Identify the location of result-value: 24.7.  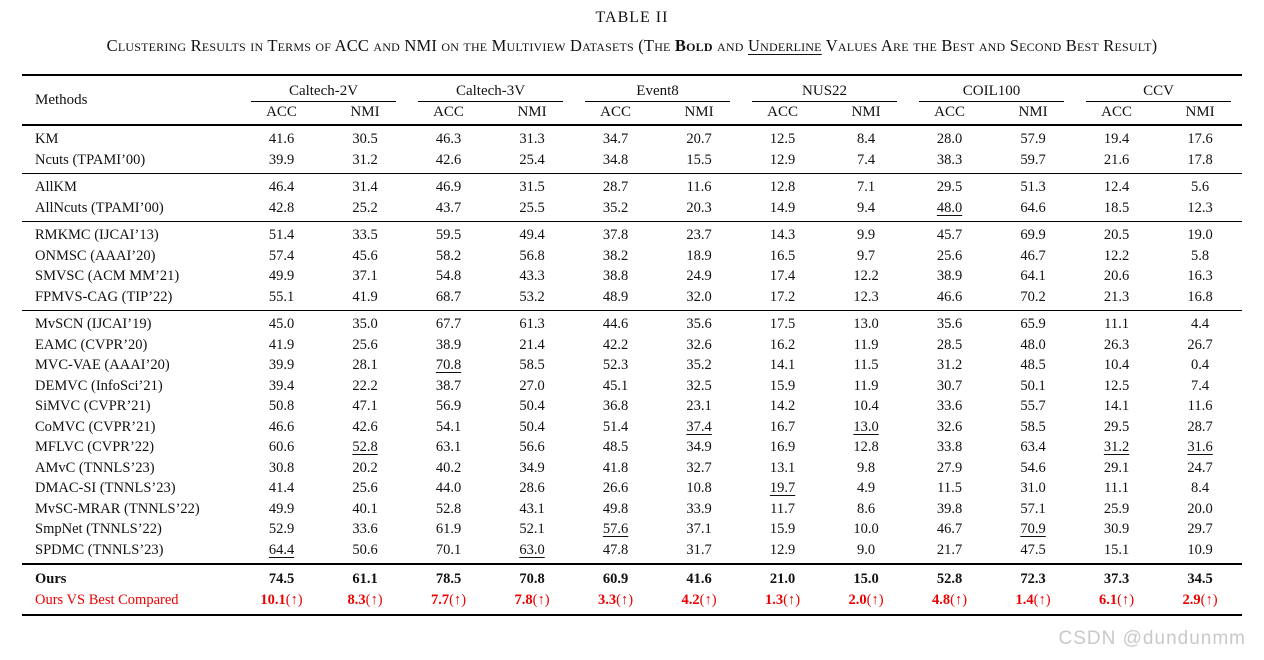
(1200, 467).